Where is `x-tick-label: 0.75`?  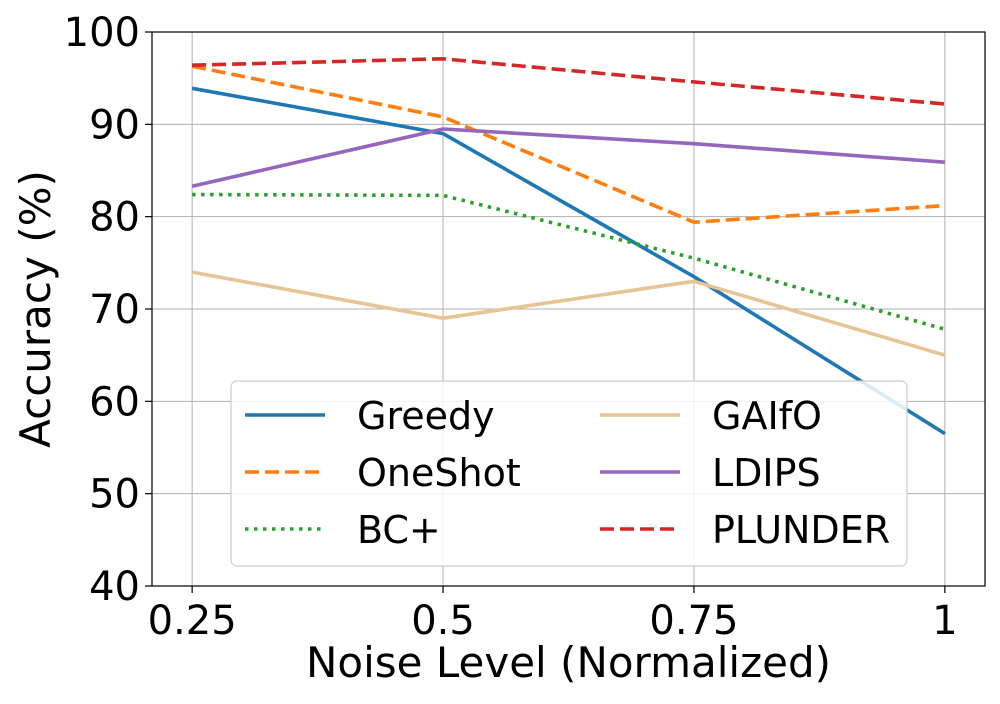
x-tick-label: 0.75 is located at coordinates (693, 621).